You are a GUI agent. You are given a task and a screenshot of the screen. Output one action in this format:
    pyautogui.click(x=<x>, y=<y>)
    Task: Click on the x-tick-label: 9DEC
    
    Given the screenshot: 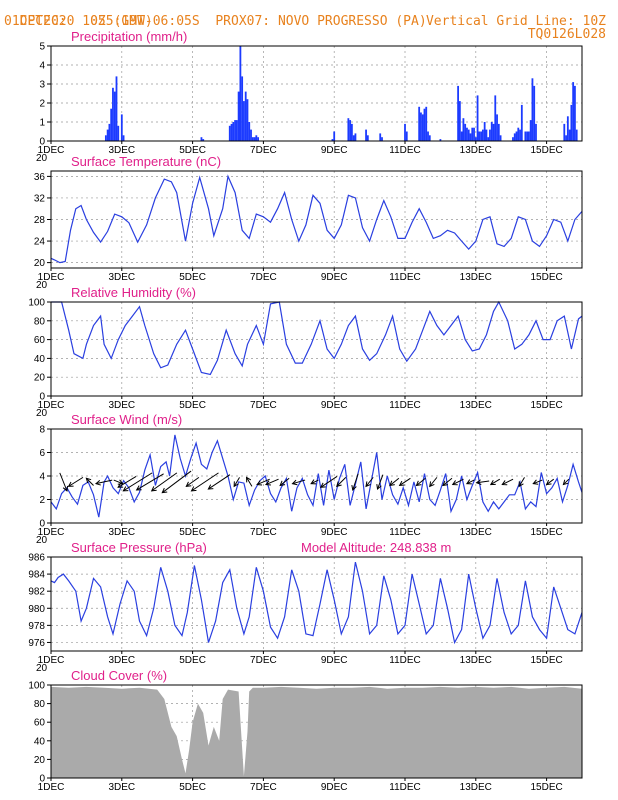 What is the action you would take?
    pyautogui.click(x=334, y=532)
    